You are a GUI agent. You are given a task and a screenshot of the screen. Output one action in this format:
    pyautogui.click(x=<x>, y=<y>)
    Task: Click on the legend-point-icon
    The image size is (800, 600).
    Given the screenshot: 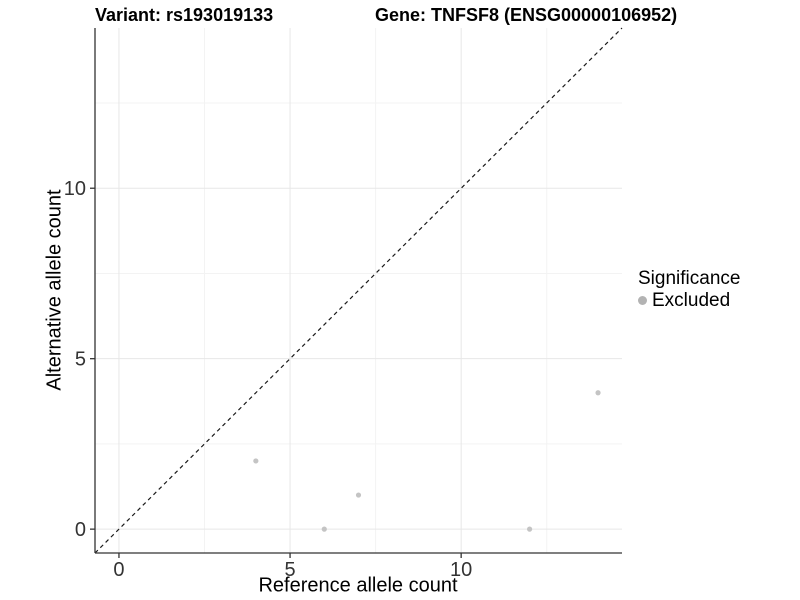 What is the action you would take?
    pyautogui.click(x=642, y=300)
    